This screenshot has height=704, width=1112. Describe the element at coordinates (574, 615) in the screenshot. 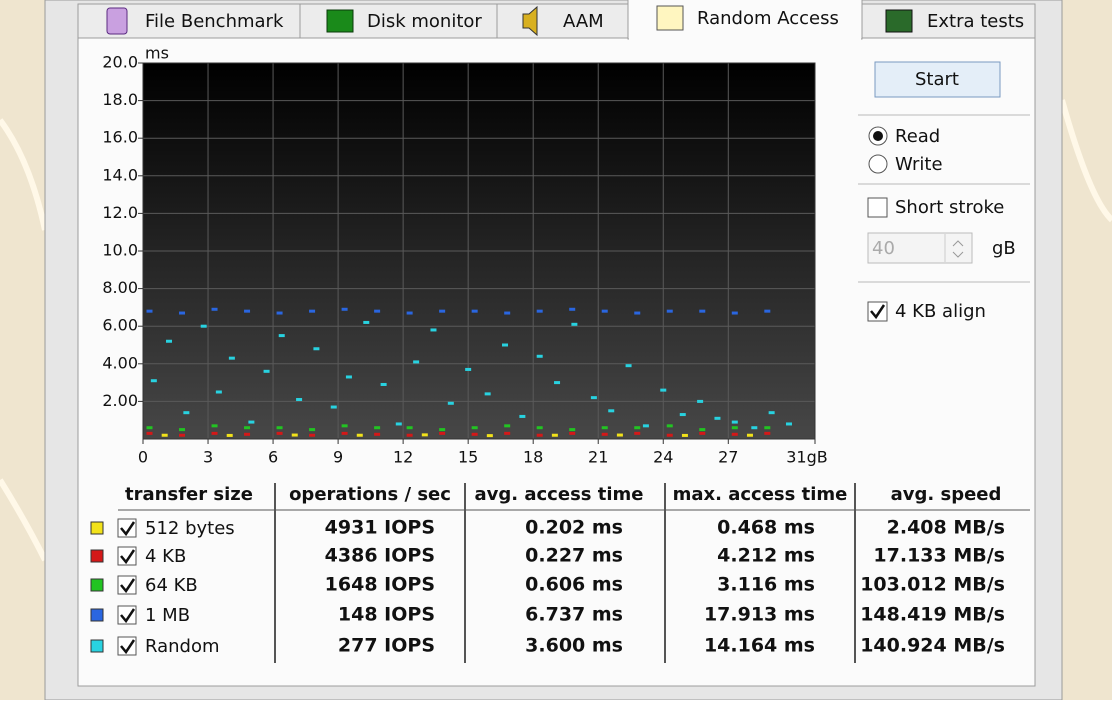

I see `cell: 6.737 ms` at that location.